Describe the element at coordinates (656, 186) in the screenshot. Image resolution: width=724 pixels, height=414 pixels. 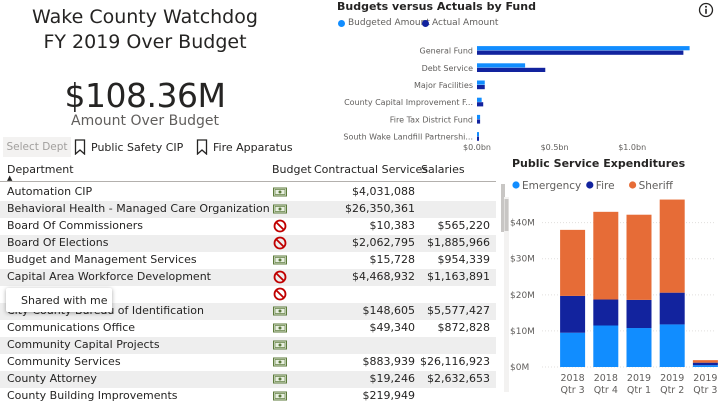
I see `legend-sheriff-label: Sheriff` at that location.